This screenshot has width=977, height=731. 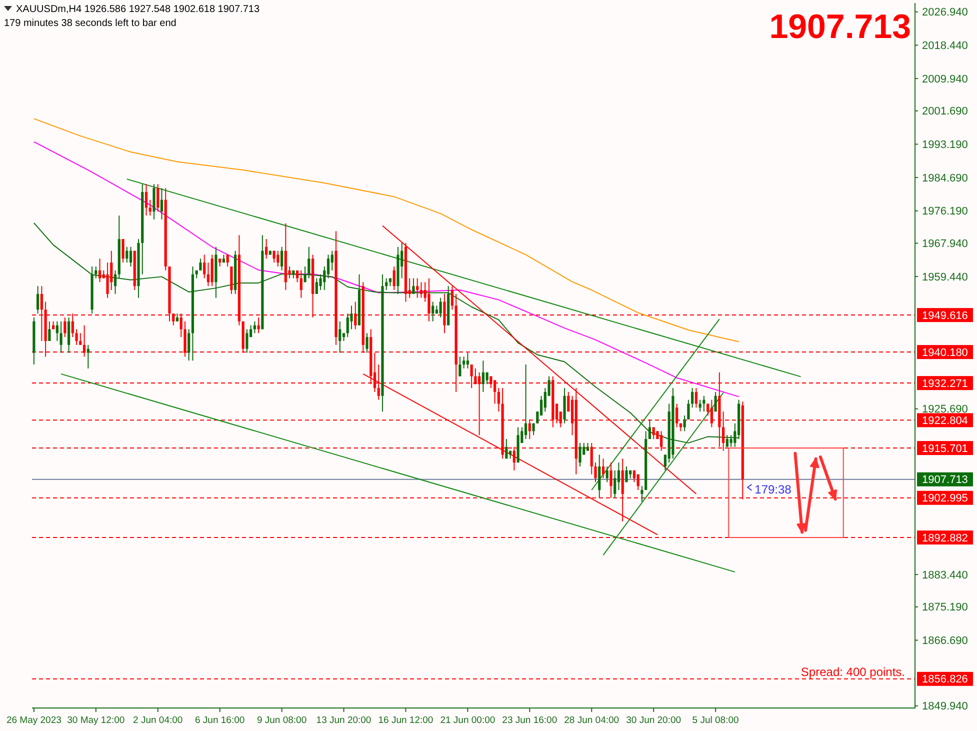 I want to click on y-tick-label: 2001.690, so click(x=945, y=112).